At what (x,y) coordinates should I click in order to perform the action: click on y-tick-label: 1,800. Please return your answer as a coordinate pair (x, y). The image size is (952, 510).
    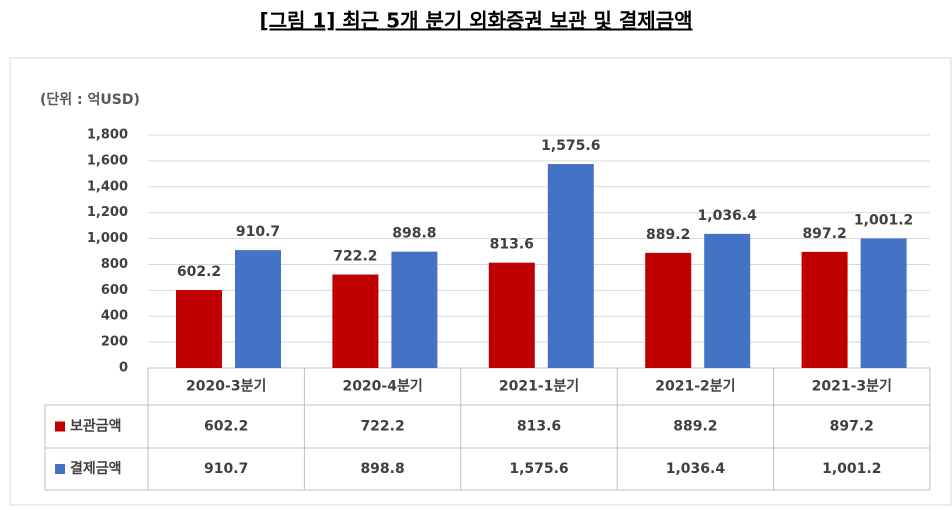
    Looking at the image, I should click on (107, 135).